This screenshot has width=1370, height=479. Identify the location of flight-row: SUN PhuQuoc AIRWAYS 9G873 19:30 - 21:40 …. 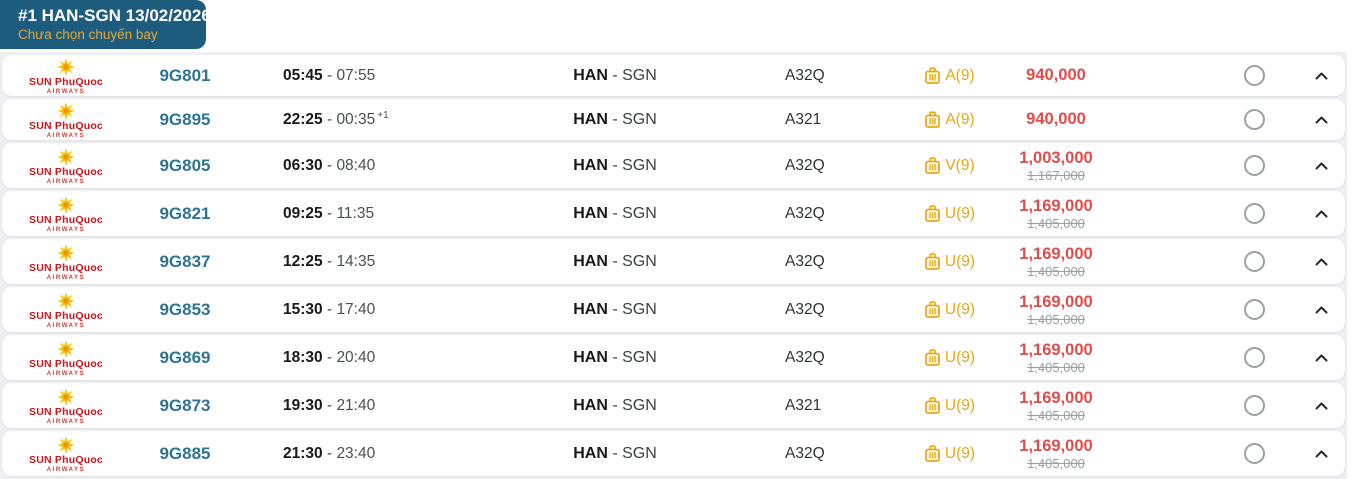
(673, 405).